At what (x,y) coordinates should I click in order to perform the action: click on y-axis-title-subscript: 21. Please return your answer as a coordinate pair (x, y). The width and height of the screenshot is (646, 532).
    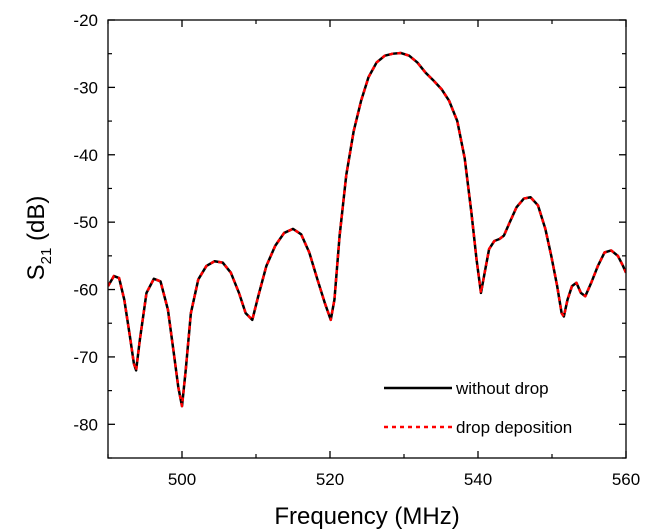
    Looking at the image, I should click on (46, 256).